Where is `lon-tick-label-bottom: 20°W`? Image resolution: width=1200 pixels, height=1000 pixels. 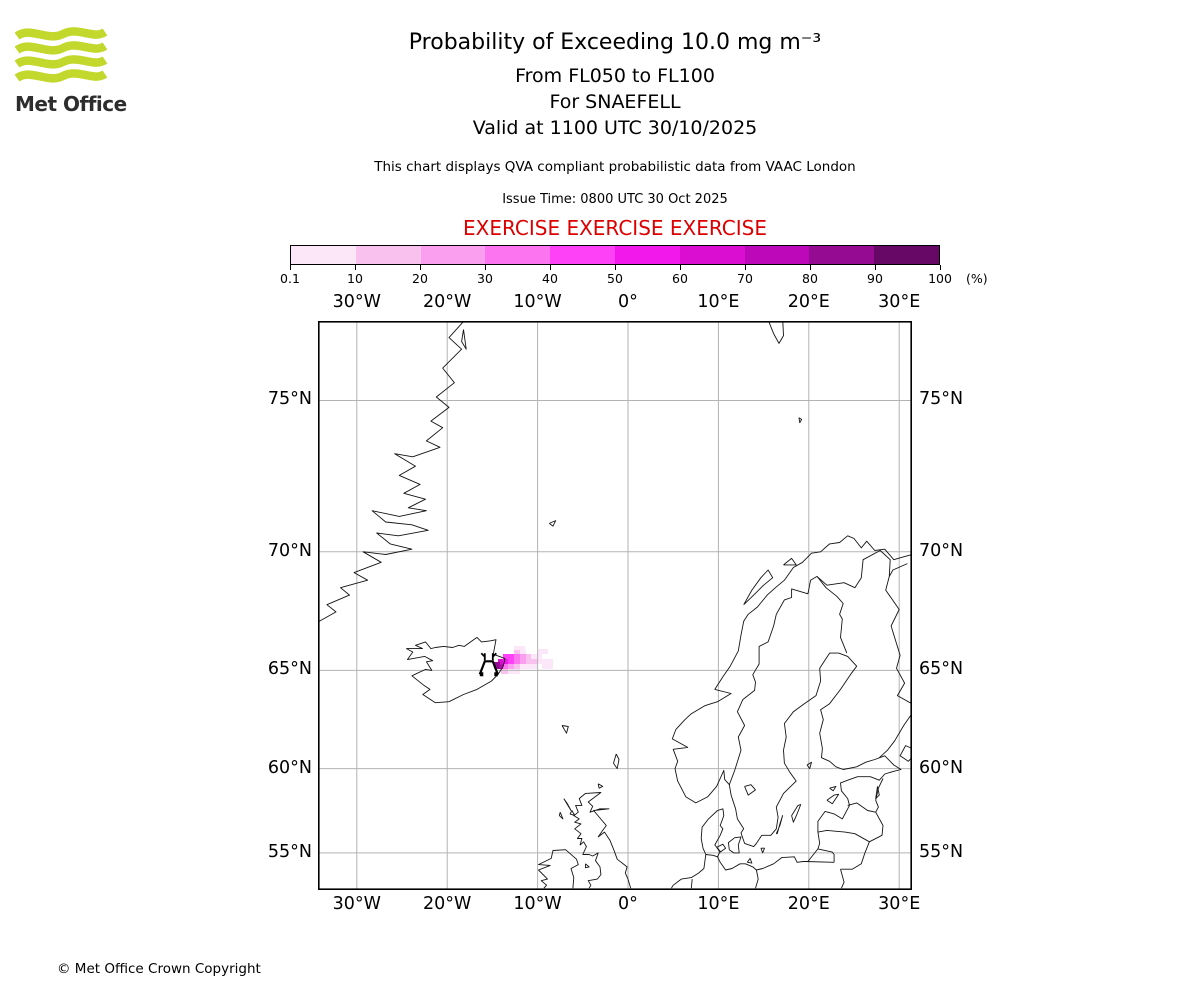 lon-tick-label-bottom: 20°W is located at coordinates (447, 904).